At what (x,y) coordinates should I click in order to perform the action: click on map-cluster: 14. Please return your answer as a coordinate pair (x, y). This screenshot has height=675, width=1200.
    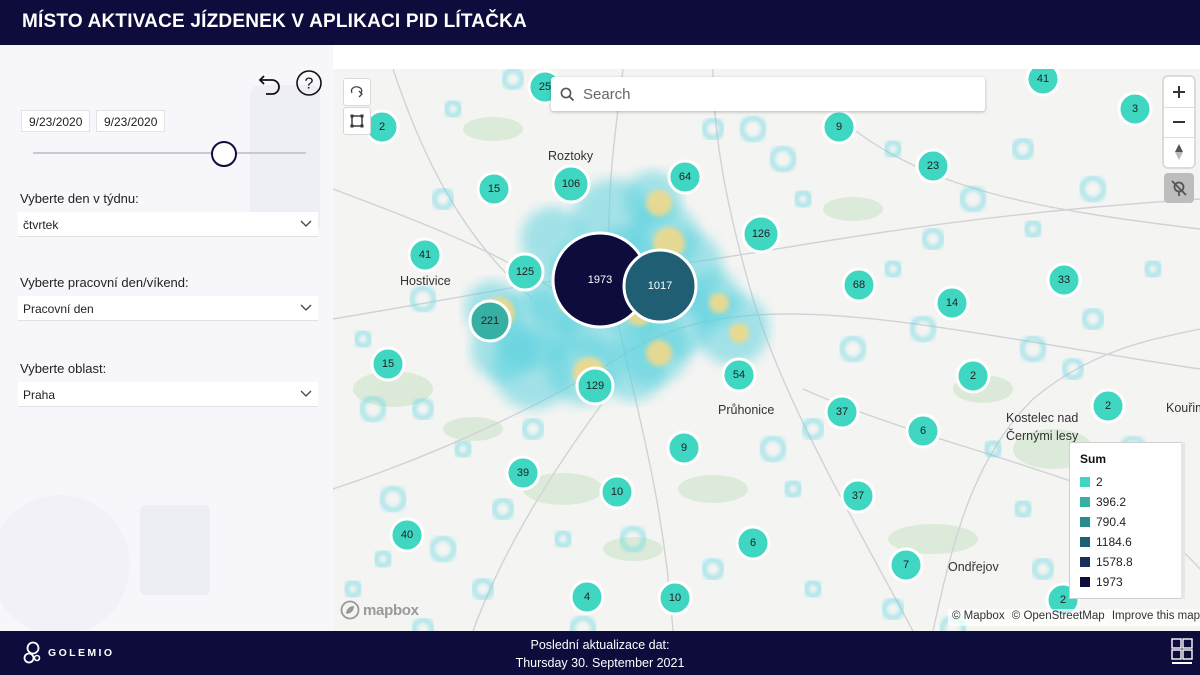
    Looking at the image, I should click on (952, 303).